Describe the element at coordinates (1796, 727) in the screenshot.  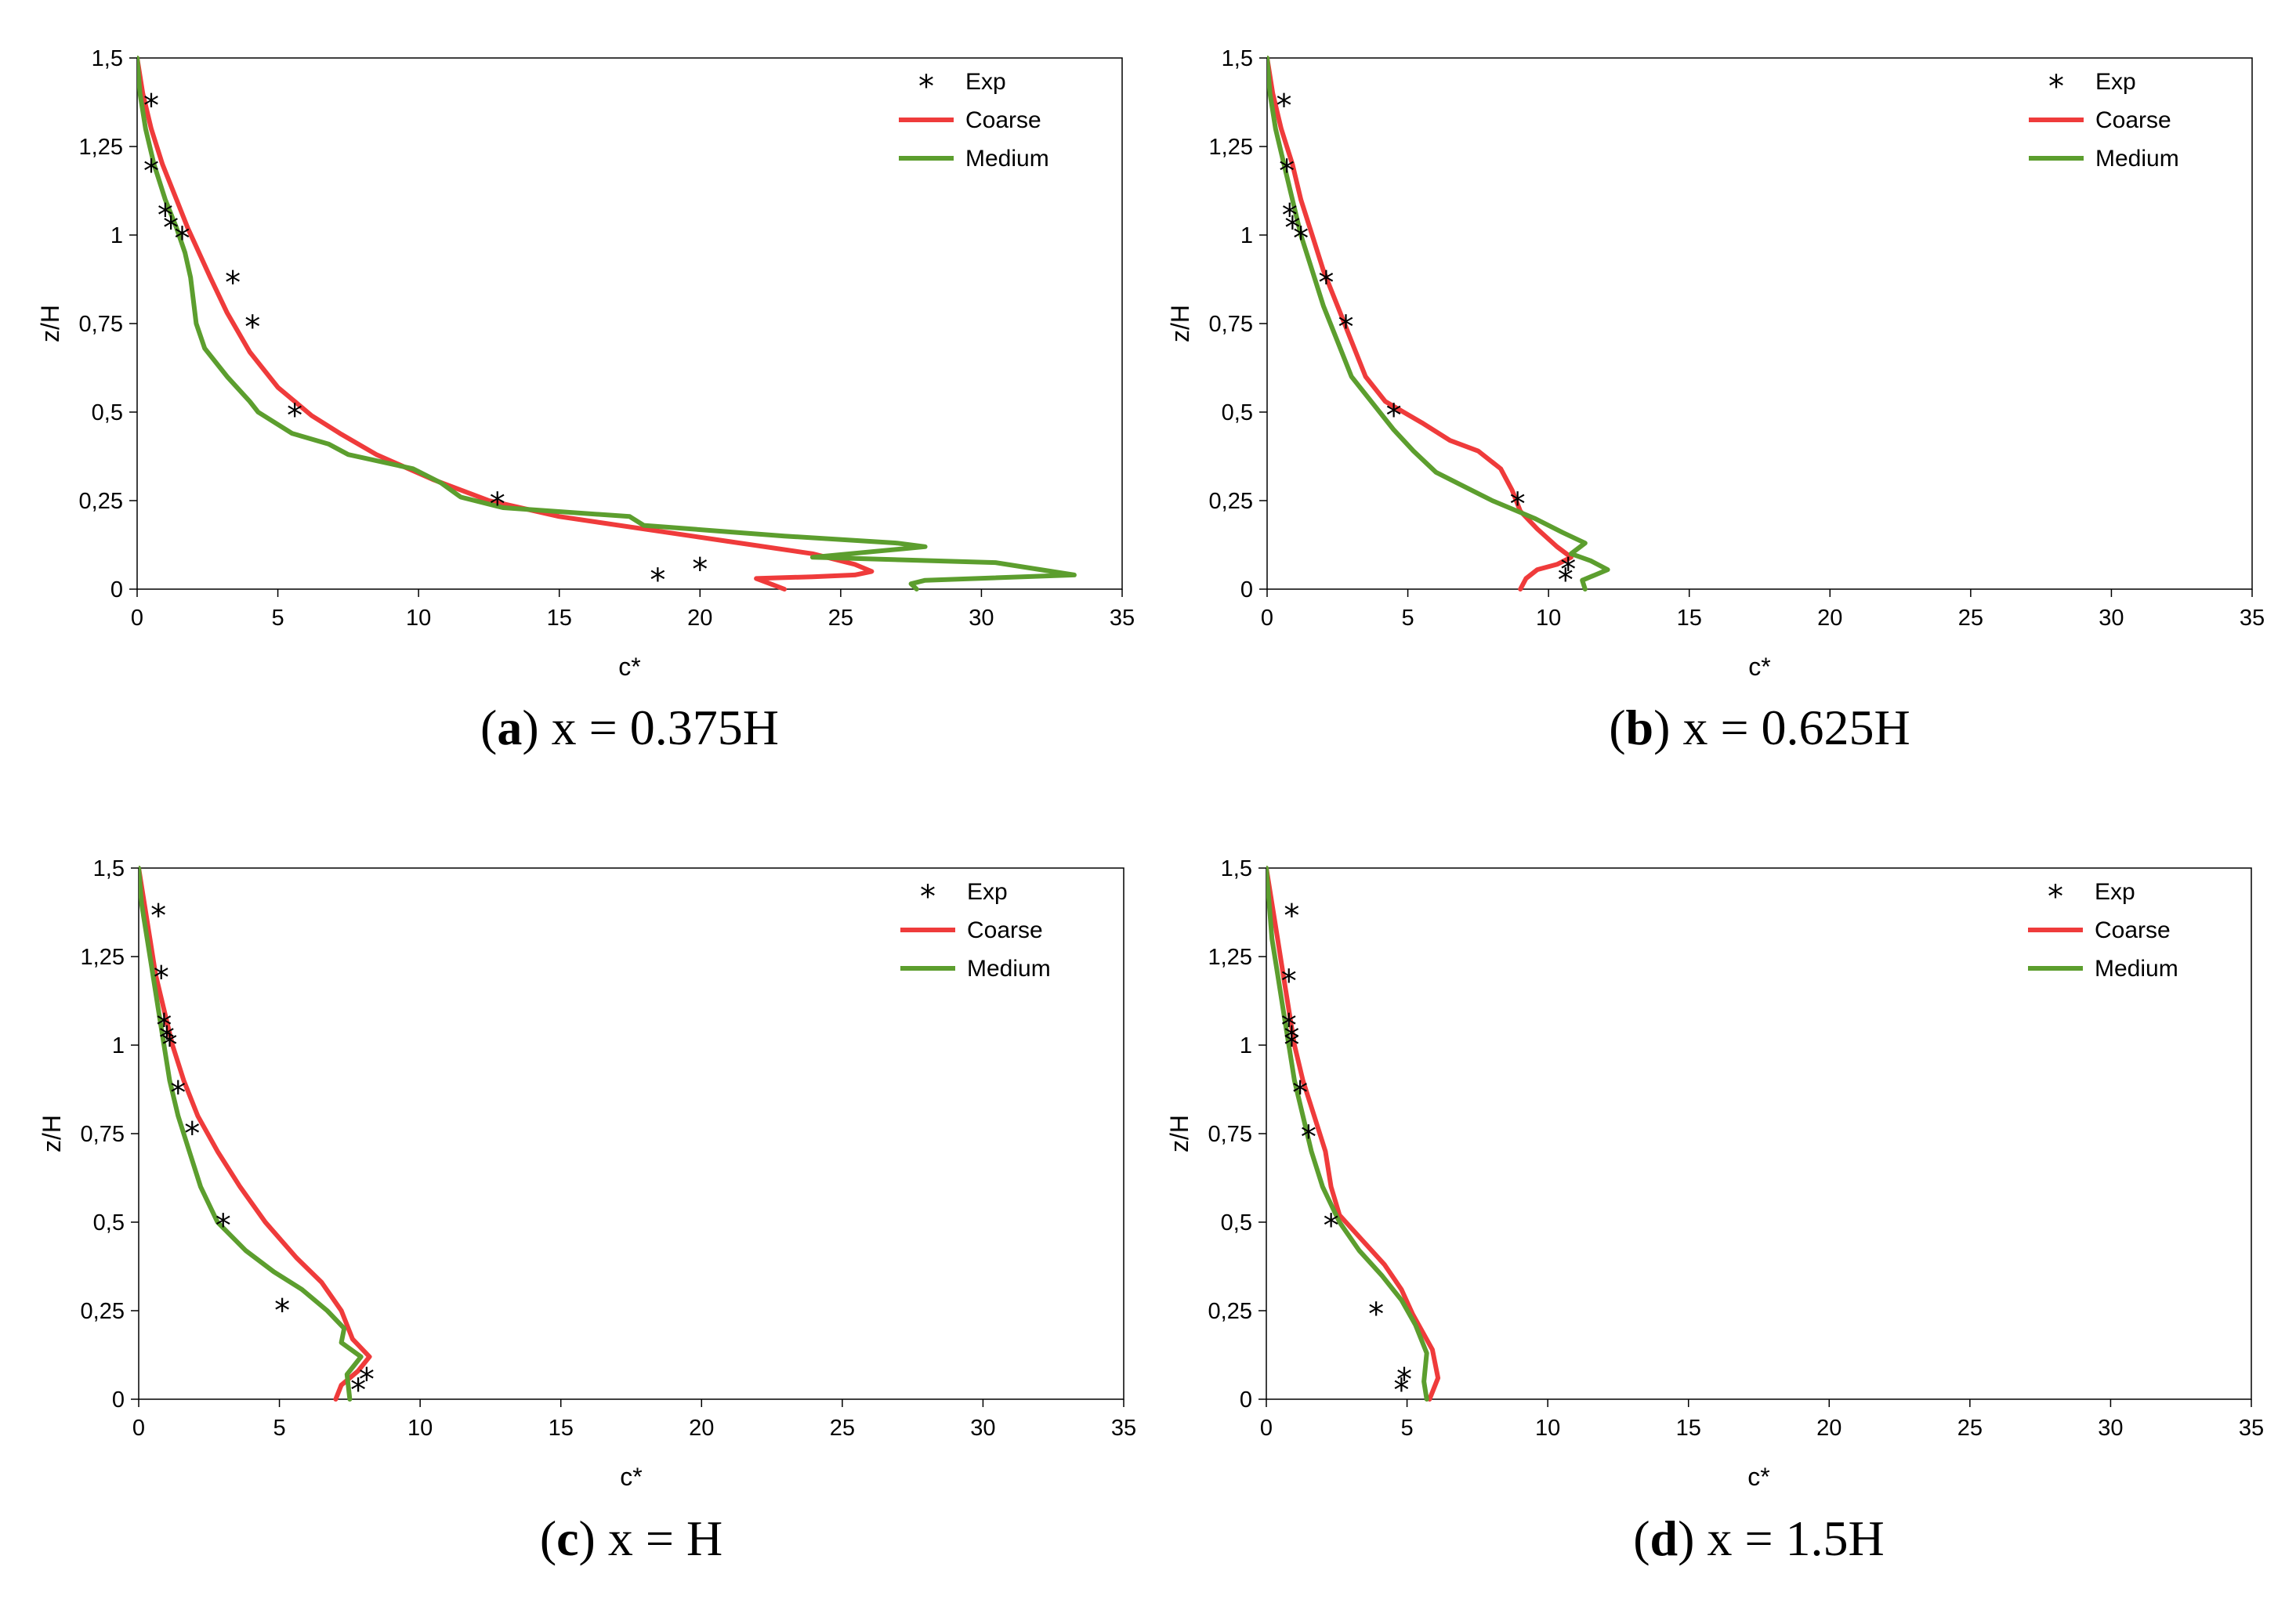
I see `caption-text: x = 0.625H` at that location.